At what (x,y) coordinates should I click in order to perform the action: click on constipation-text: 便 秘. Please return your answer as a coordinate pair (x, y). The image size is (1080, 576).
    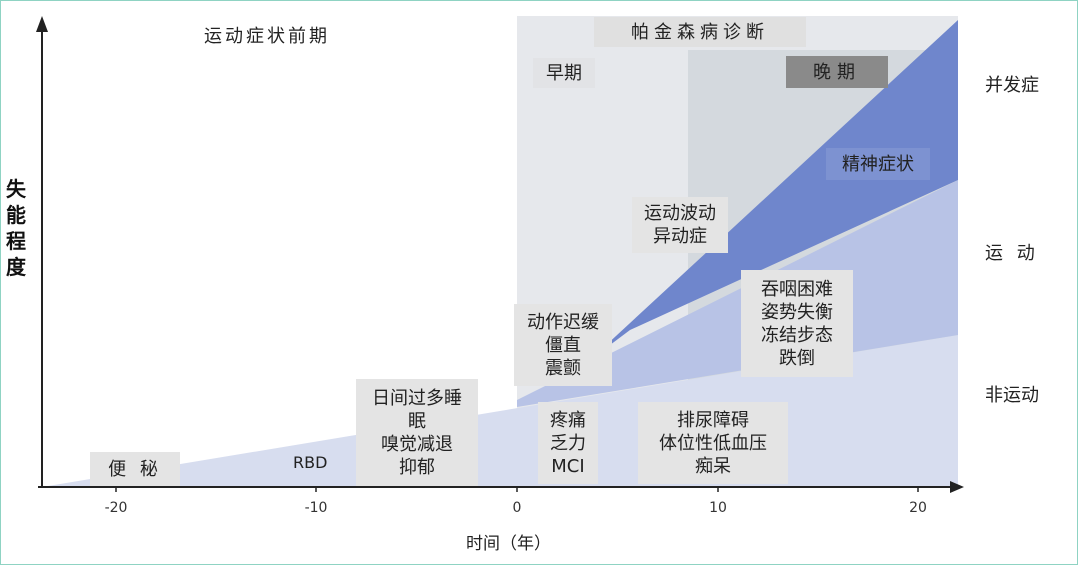
    Looking at the image, I should click on (135, 469).